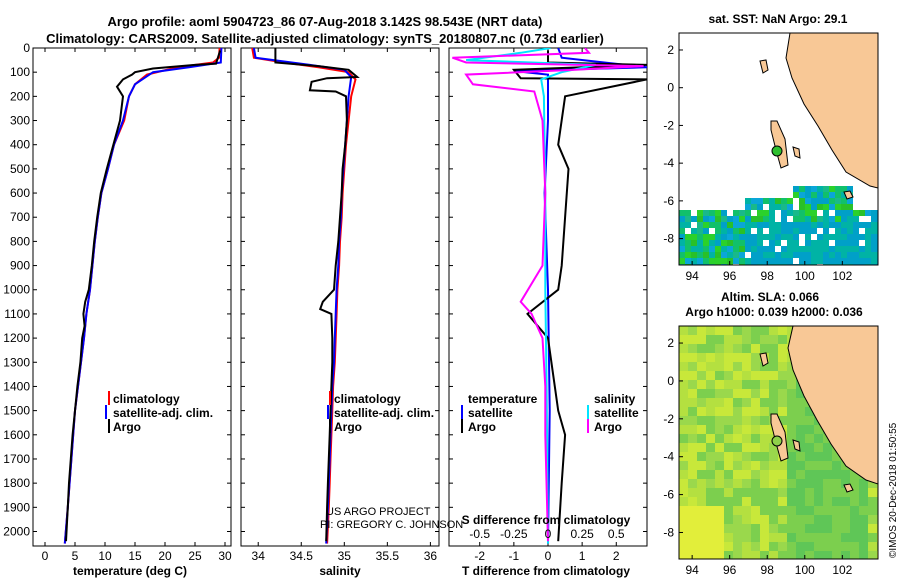  Describe the element at coordinates (582, 556) in the screenshot. I see `x-tick-label: 1` at that location.